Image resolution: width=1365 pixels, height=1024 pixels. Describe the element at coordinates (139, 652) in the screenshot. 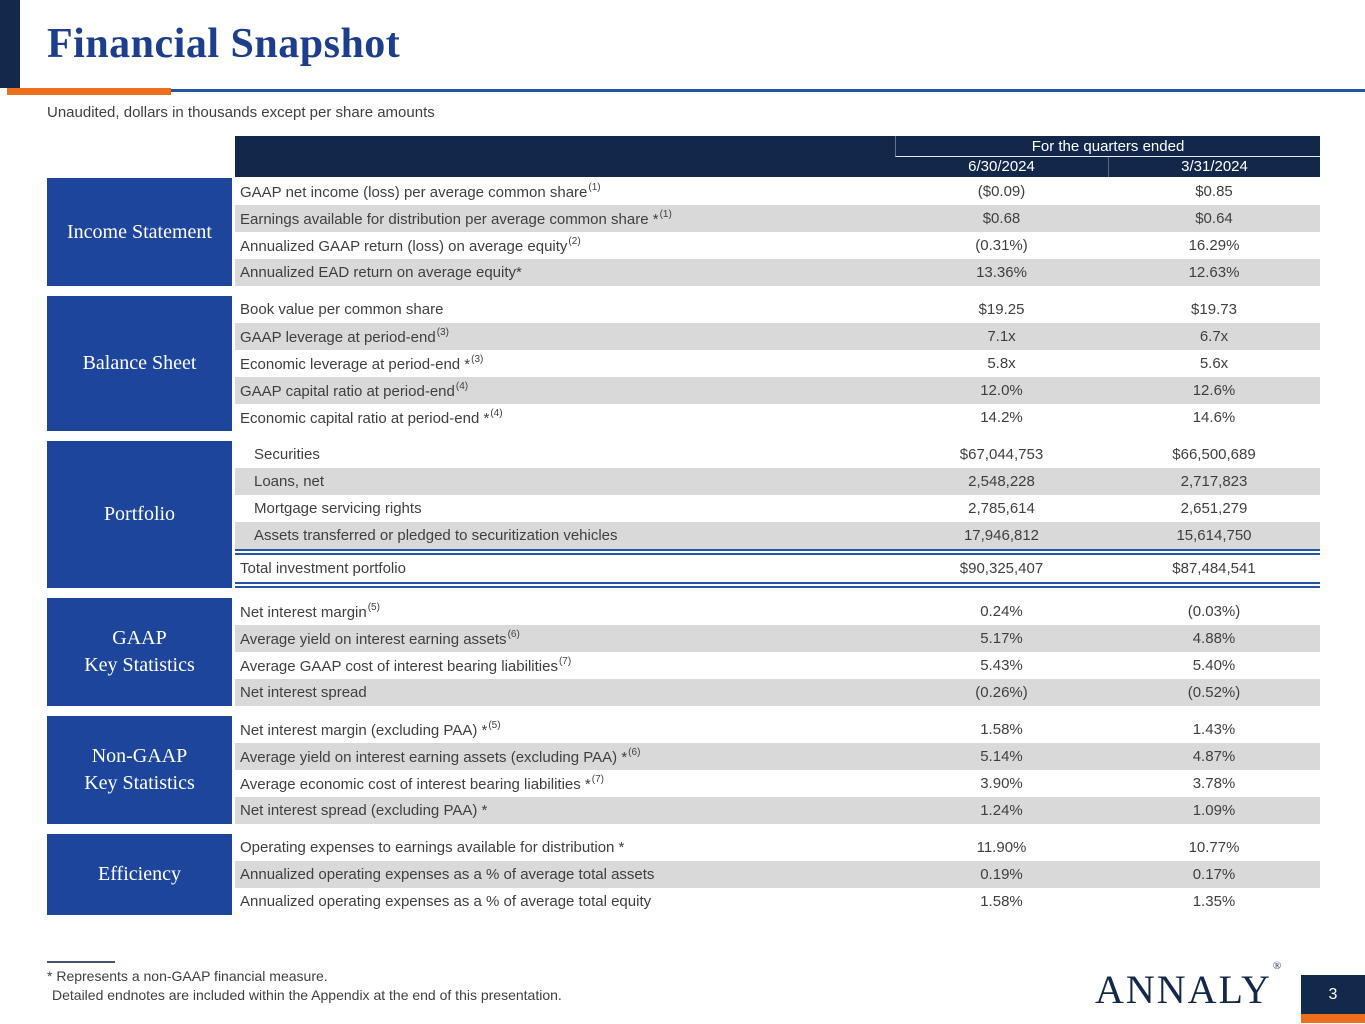

I see `section-label-gaap-key-statistics: GAAP Key Statistics` at that location.